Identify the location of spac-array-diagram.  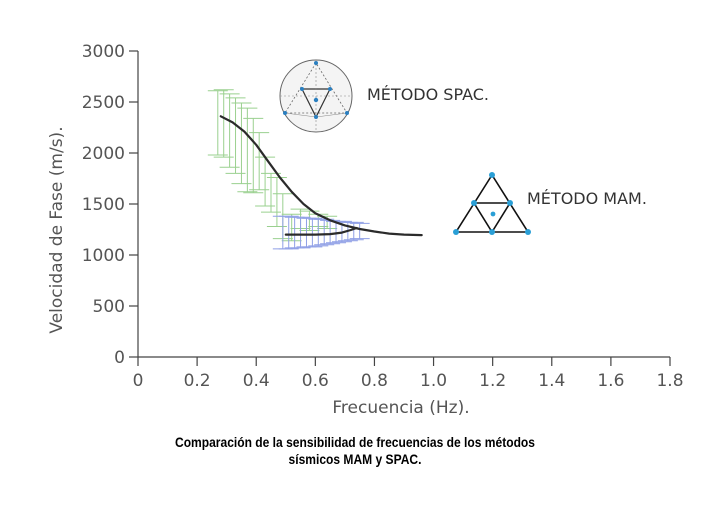
(316, 96).